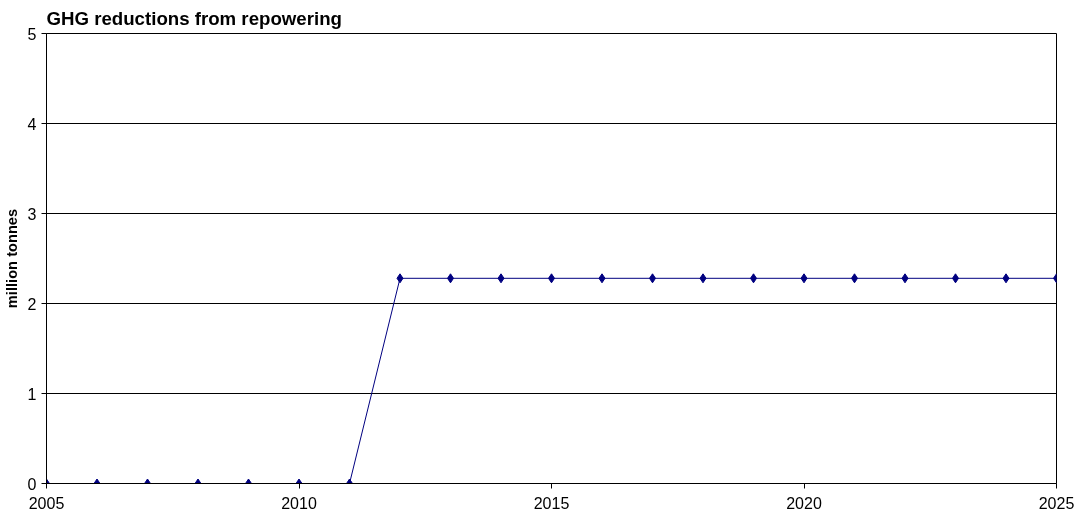  Describe the element at coordinates (11, 258) in the screenshot. I see `y-axis-title: million tonnes` at that location.